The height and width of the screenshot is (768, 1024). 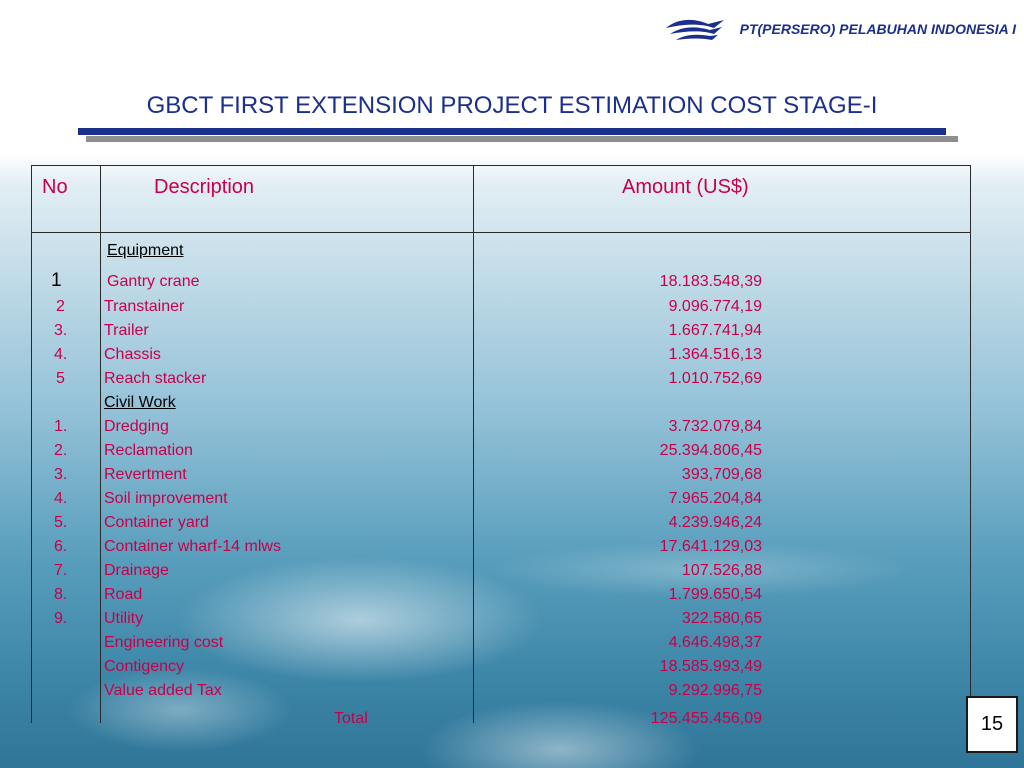 What do you see at coordinates (992, 724) in the screenshot?
I see `page-number: 15` at bounding box center [992, 724].